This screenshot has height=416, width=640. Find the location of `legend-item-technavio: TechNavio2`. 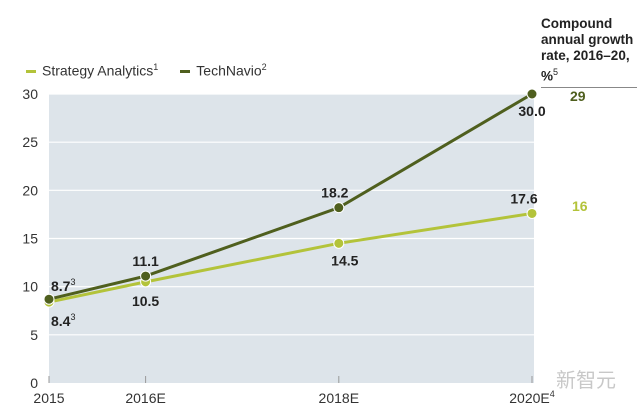

legend-item-technavio: TechNavio2 is located at coordinates (223, 70).